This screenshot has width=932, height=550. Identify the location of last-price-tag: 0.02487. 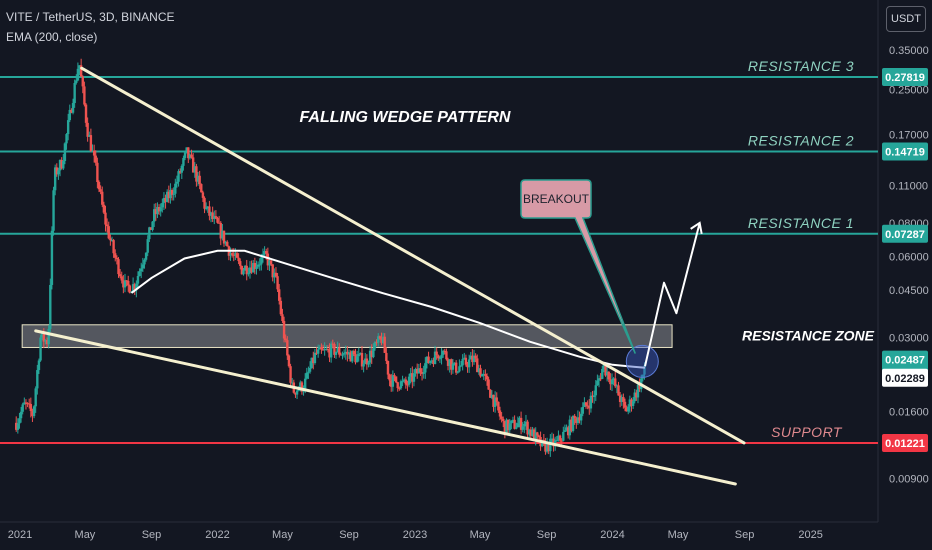
(905, 361).